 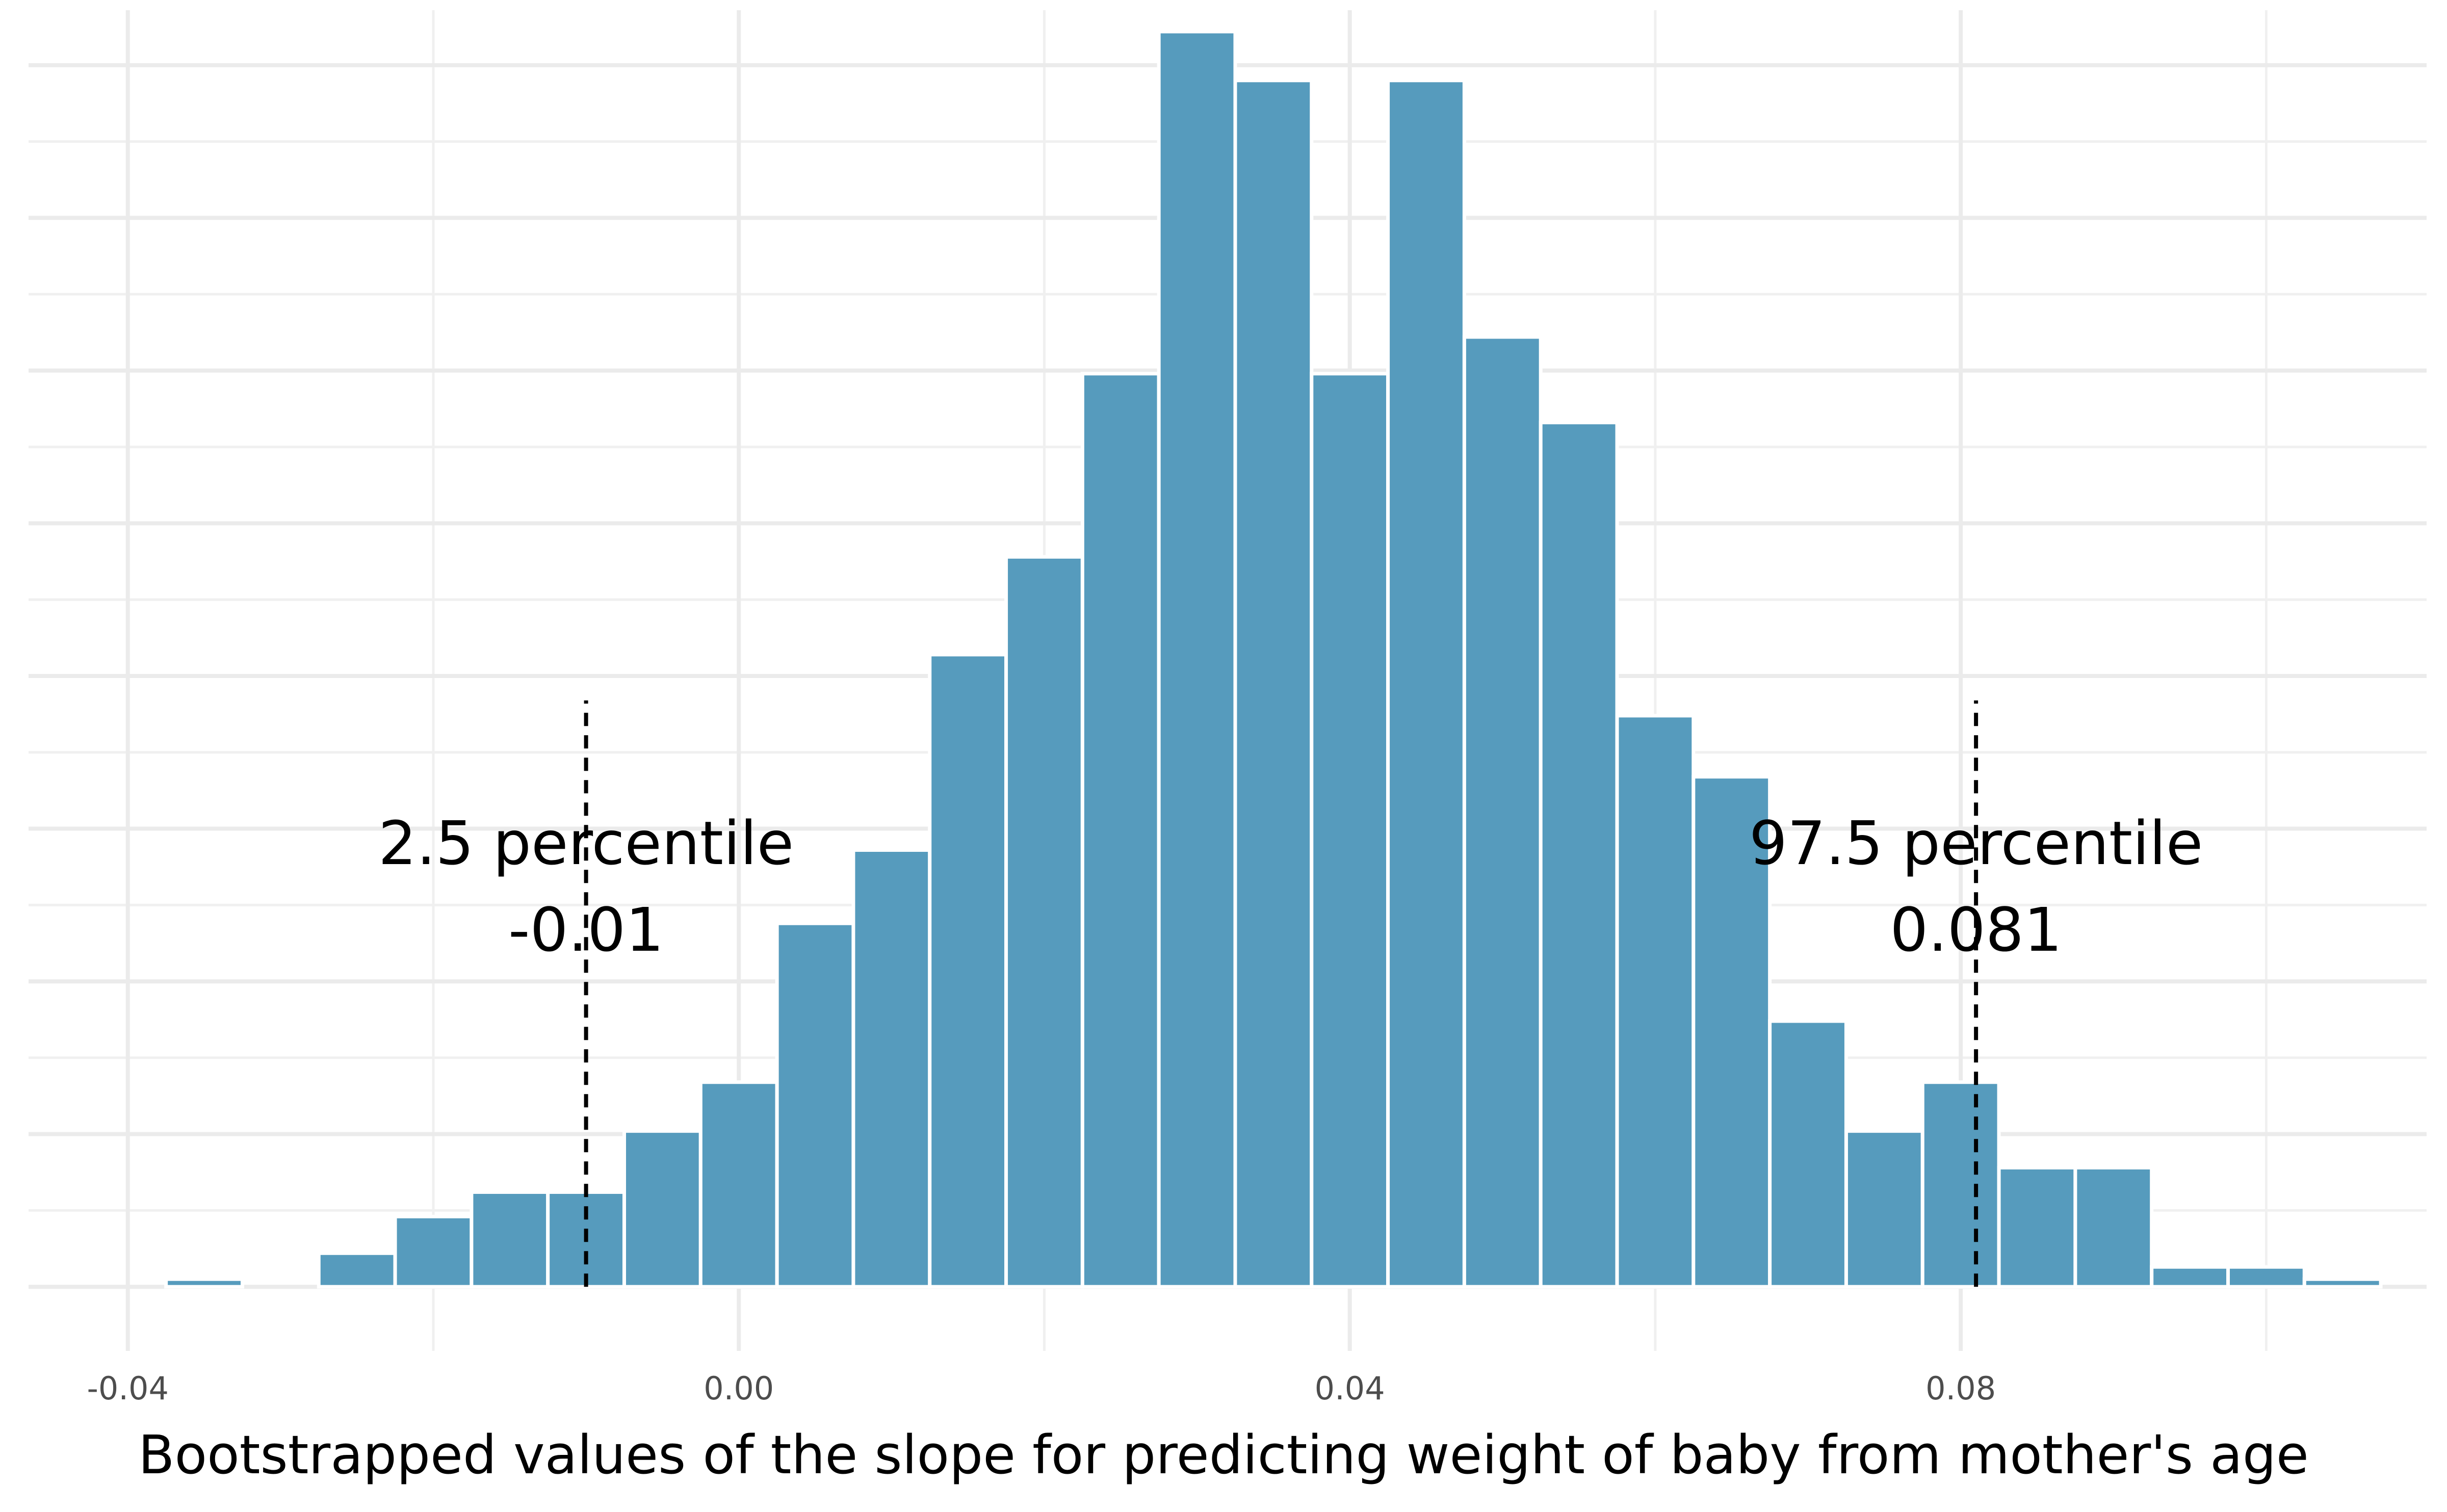 I want to click on percentile-label: 97.5 percentile, so click(x=1976, y=843).